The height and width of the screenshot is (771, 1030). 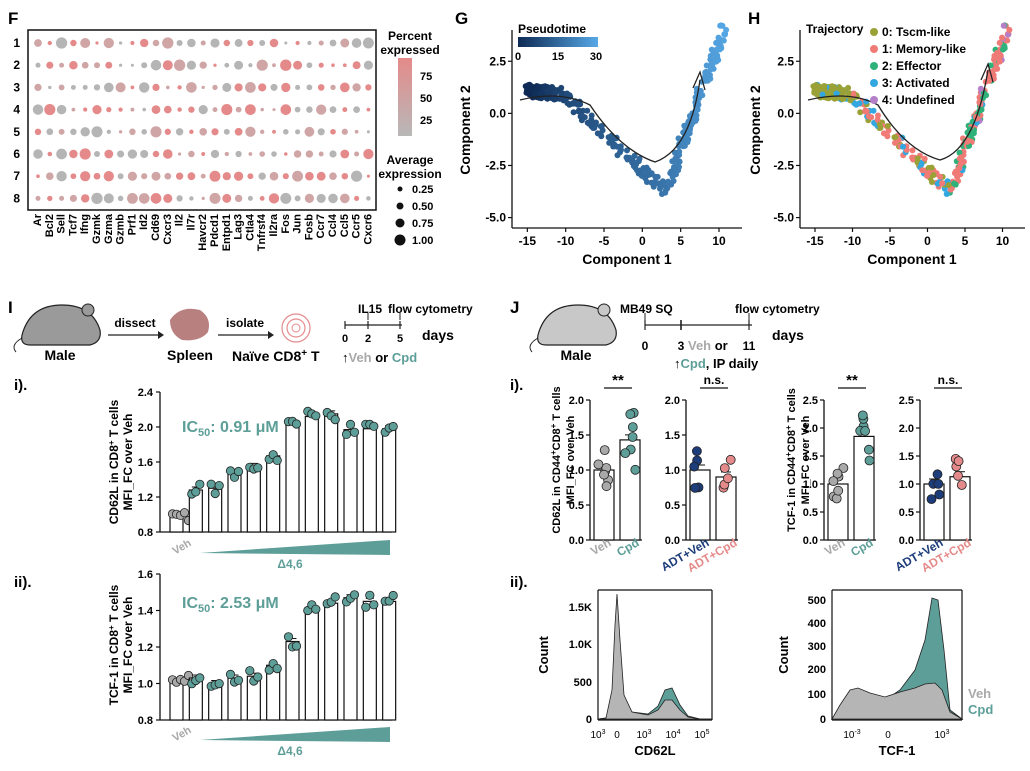 What do you see at coordinates (400, 240) in the screenshot?
I see `legend-size-dot` at bounding box center [400, 240].